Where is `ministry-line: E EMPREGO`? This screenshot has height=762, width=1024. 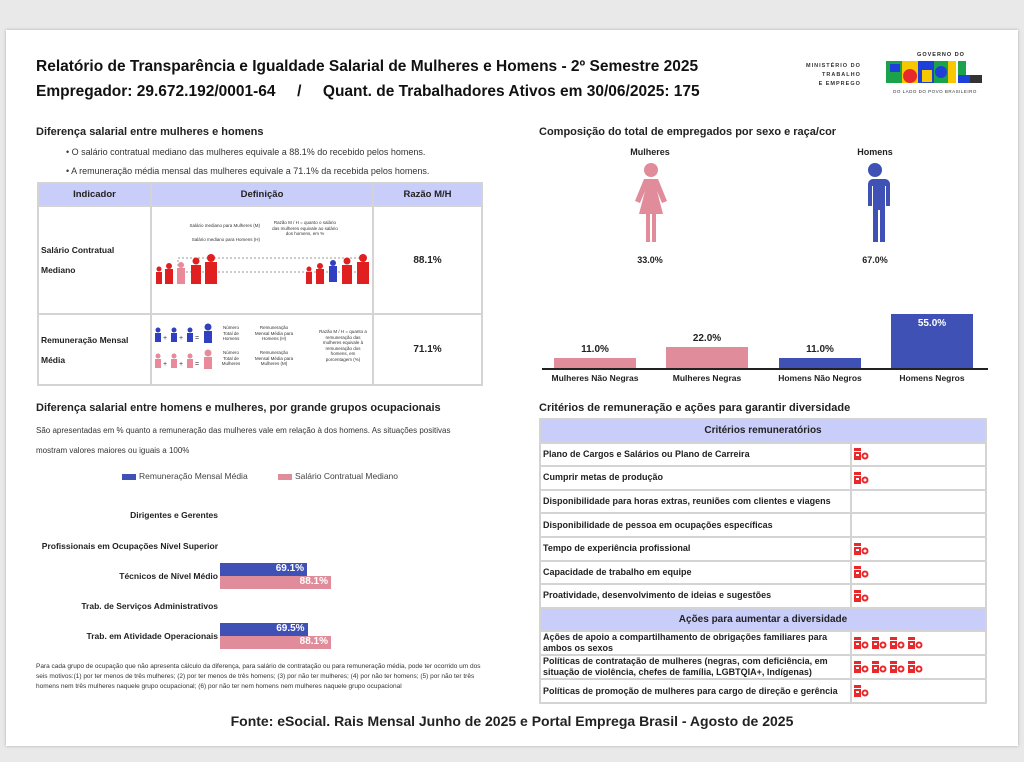
ministry-line: E EMPREGO is located at coordinates (839, 84).